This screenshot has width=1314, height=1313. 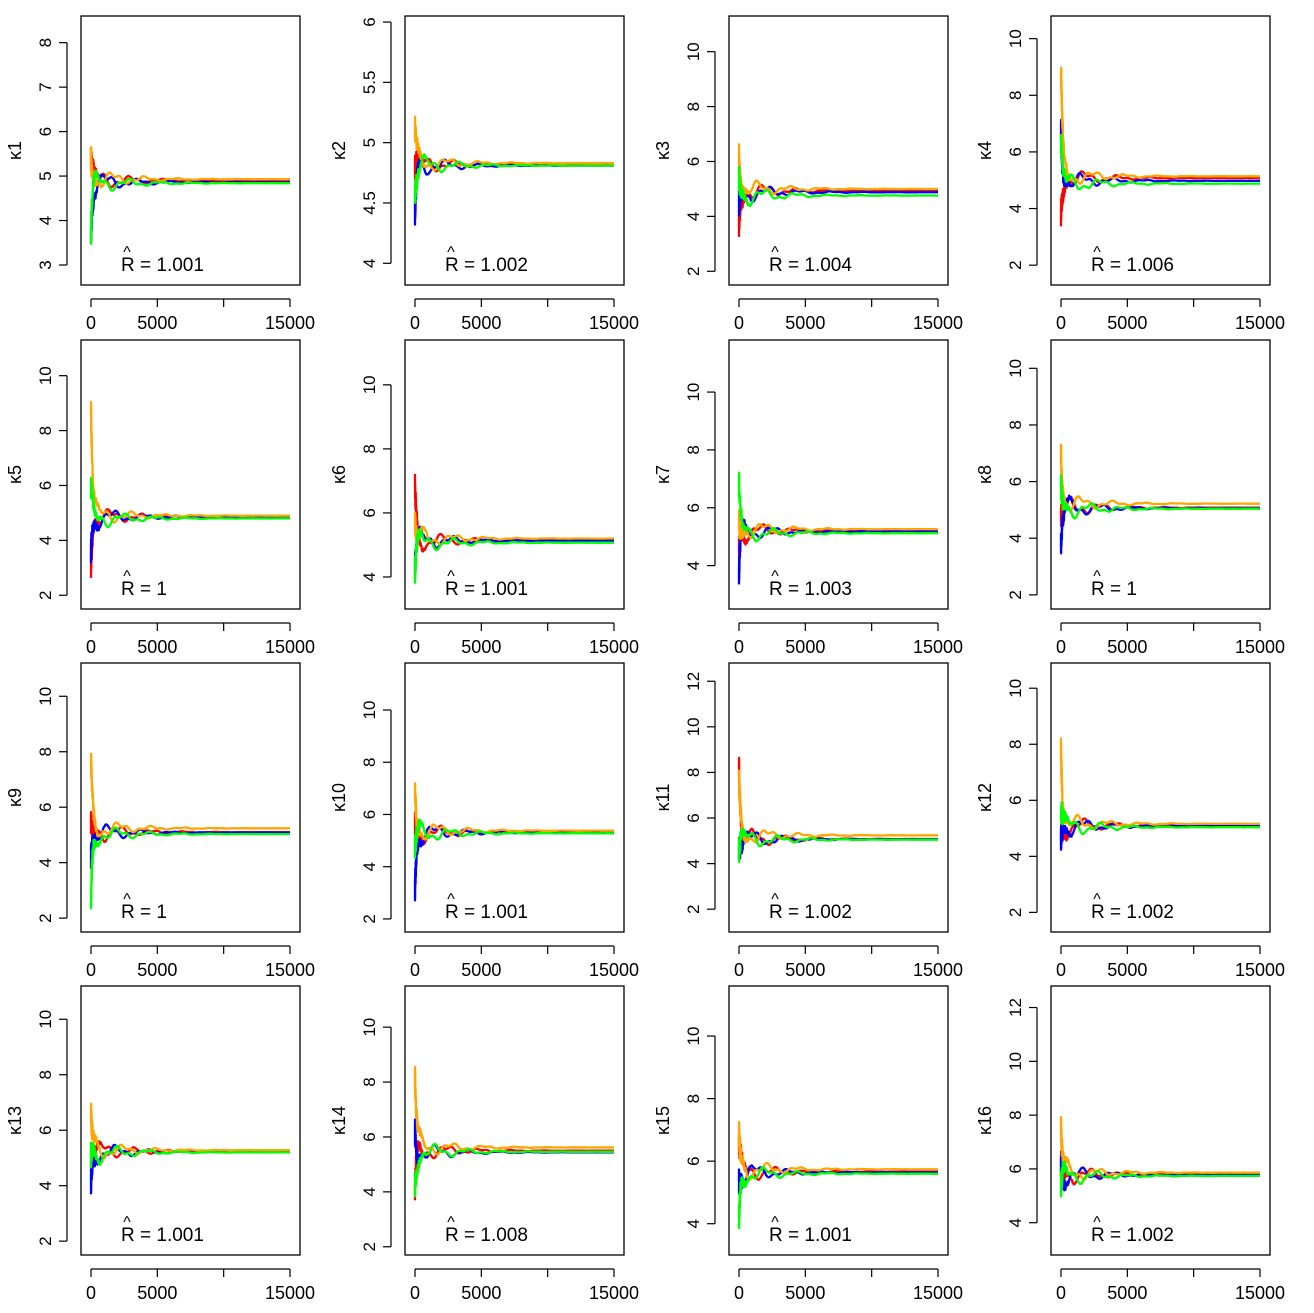 What do you see at coordinates (985, 1120) in the screenshot?
I see `y-axis-label: κ16` at bounding box center [985, 1120].